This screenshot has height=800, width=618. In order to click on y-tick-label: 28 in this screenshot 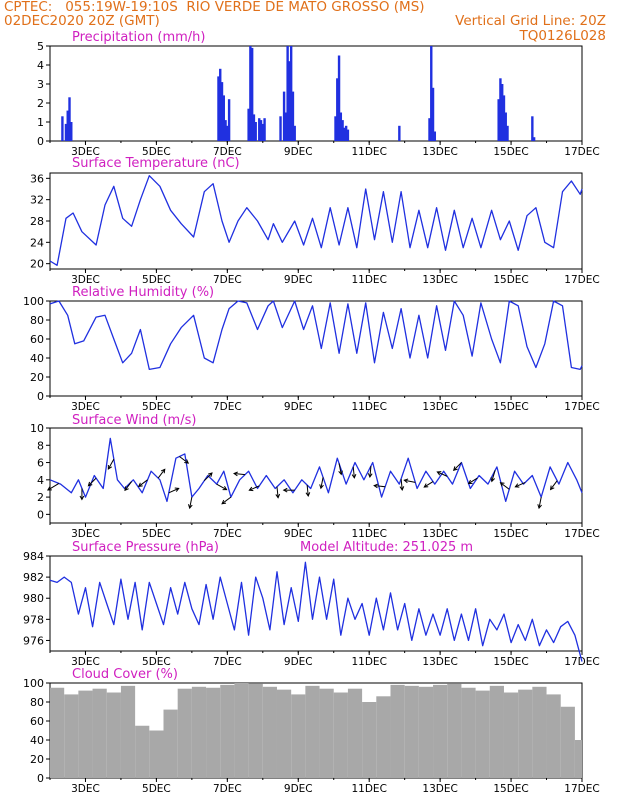, I will do `click(37, 221)`.